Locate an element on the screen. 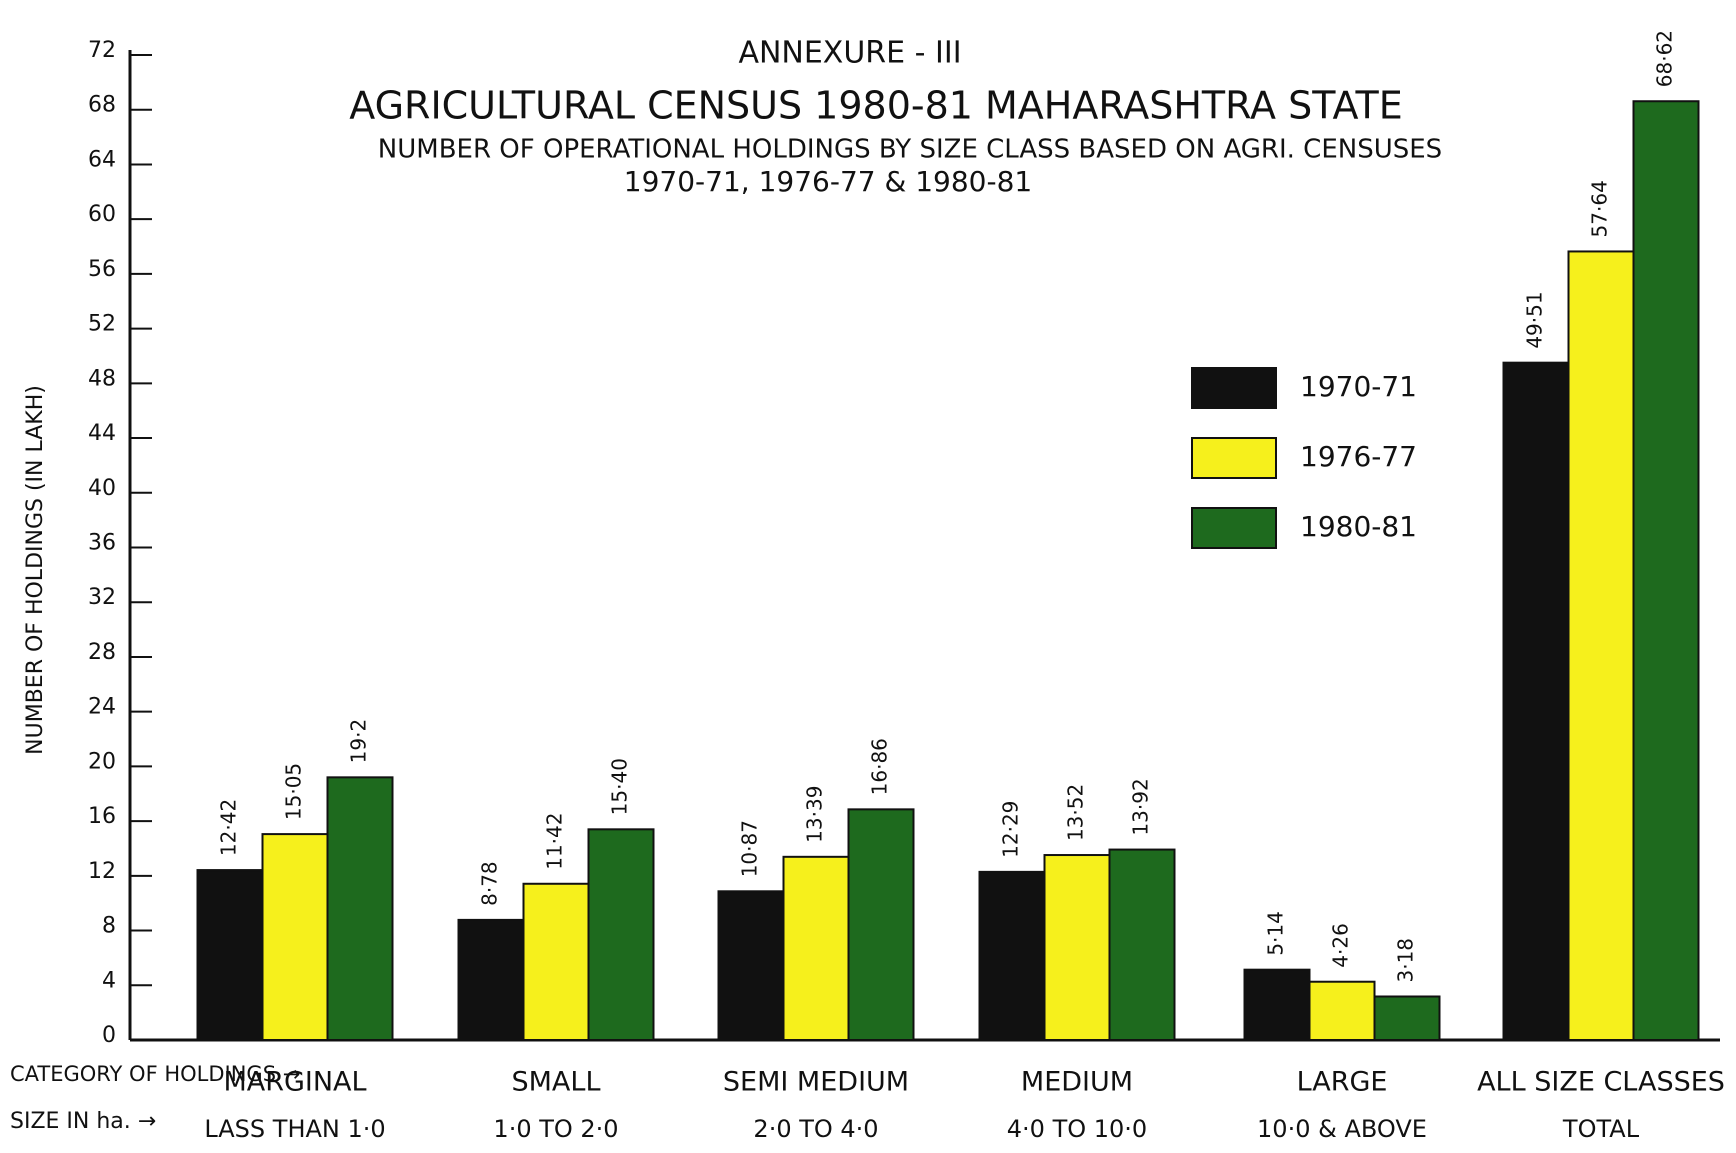  y-tick-label: 68 is located at coordinates (102, 105).